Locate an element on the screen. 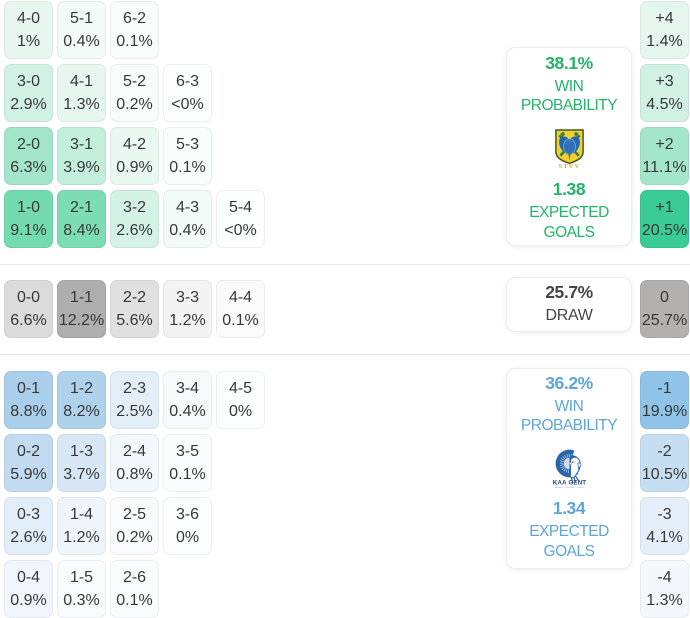  svg-text: KAA GENT is located at coordinates (569, 482).